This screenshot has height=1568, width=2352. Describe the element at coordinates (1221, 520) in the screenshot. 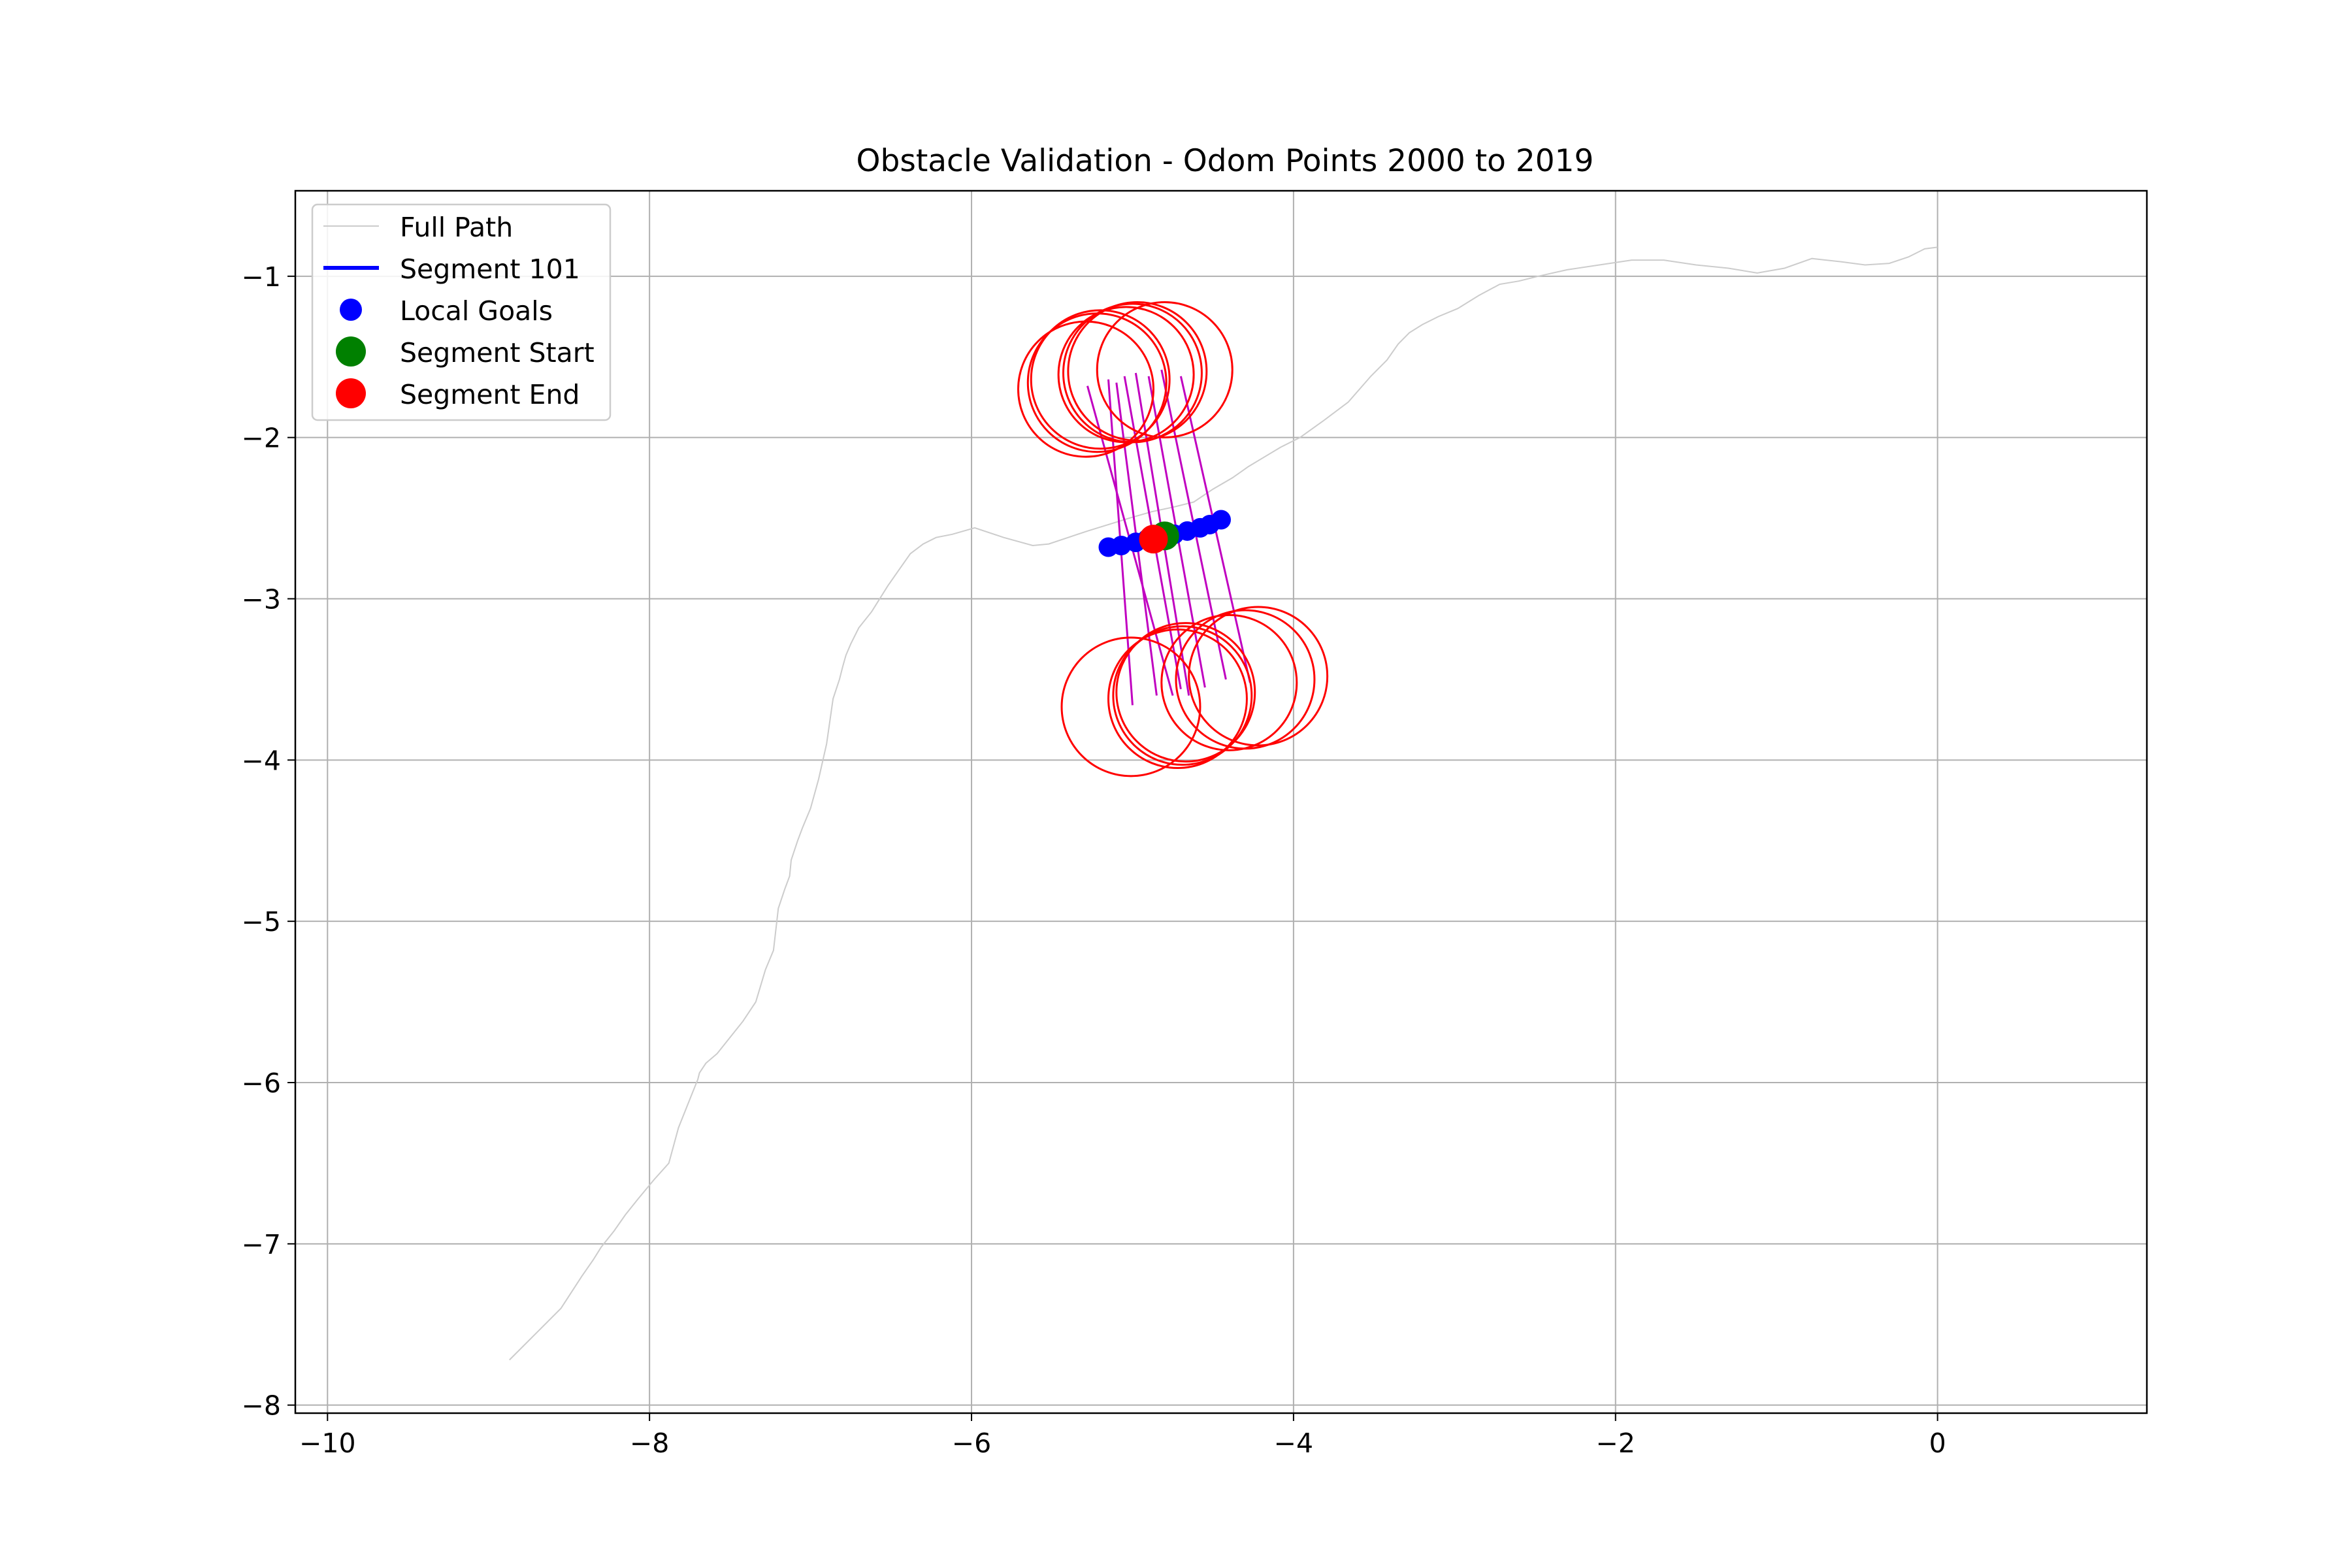

I see `local-goal-point` at that location.